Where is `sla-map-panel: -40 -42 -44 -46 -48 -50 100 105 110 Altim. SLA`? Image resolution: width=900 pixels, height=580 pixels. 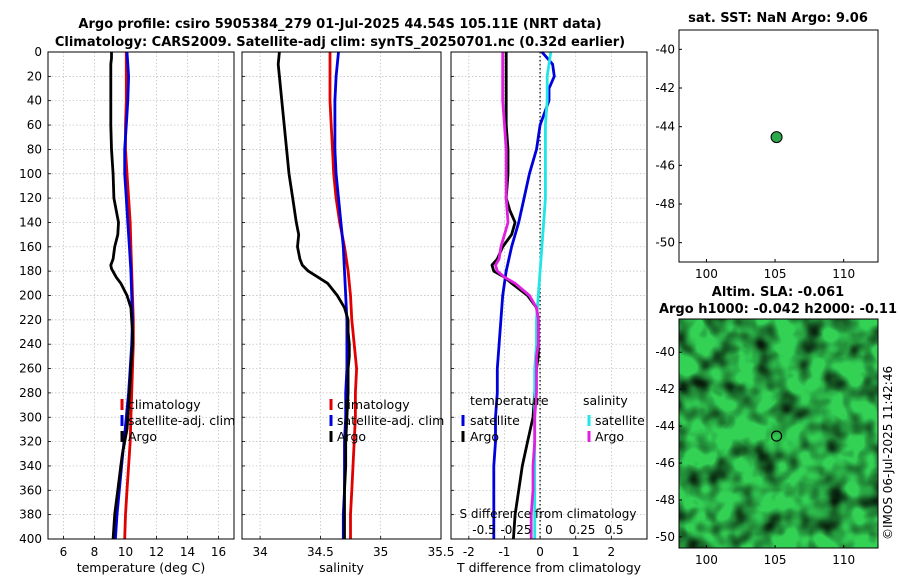
sla-map-panel: -40 -42 -44 -46 -48 -50 100 105 110 Altim. SLA is located at coordinates (776, 426).